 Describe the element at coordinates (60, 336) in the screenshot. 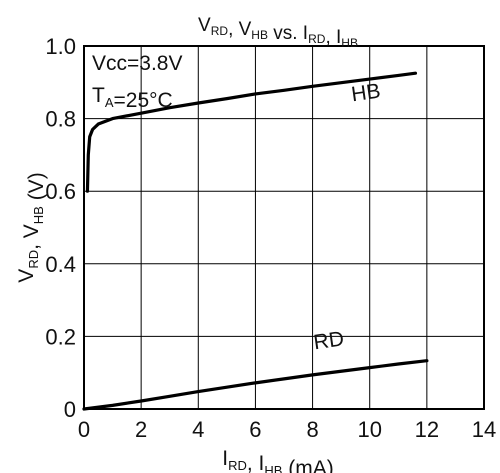

I see `y-tick-label: 0.2` at that location.